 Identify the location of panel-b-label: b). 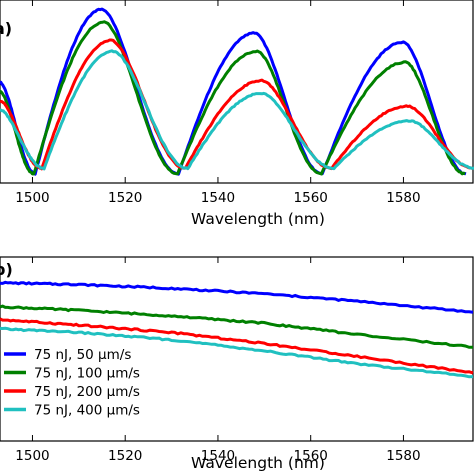
(6, 269).